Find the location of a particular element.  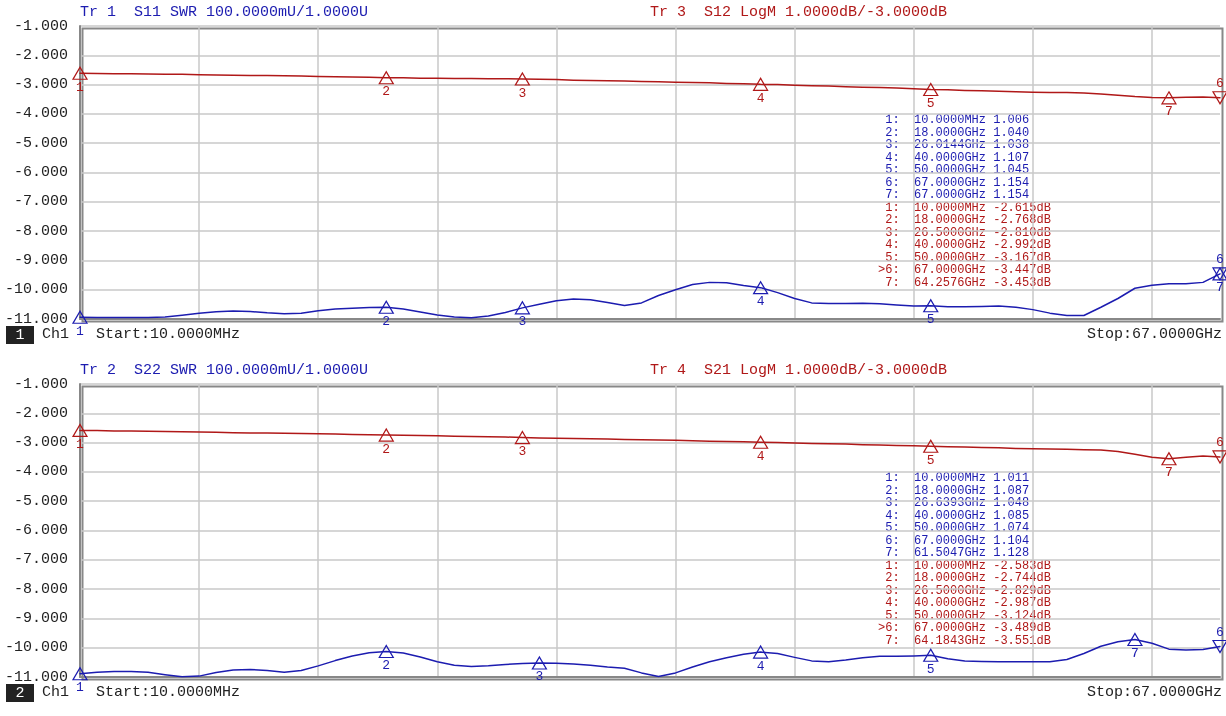

annotation: 7: 64.2576GHz -3.453dB is located at coordinates (964, 282).